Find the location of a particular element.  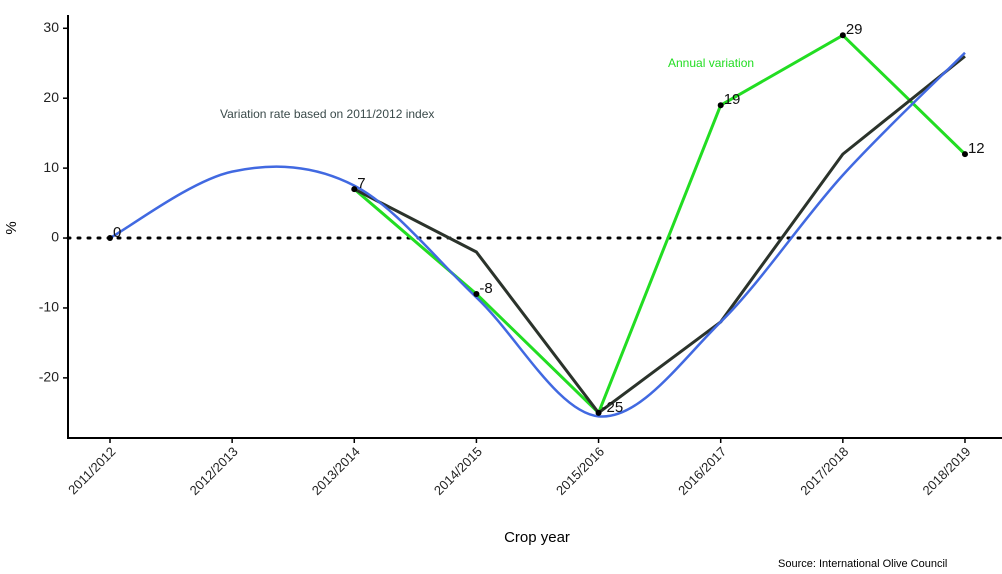

annotation: Variation rate based on 2011/2012 index is located at coordinates (327, 114).